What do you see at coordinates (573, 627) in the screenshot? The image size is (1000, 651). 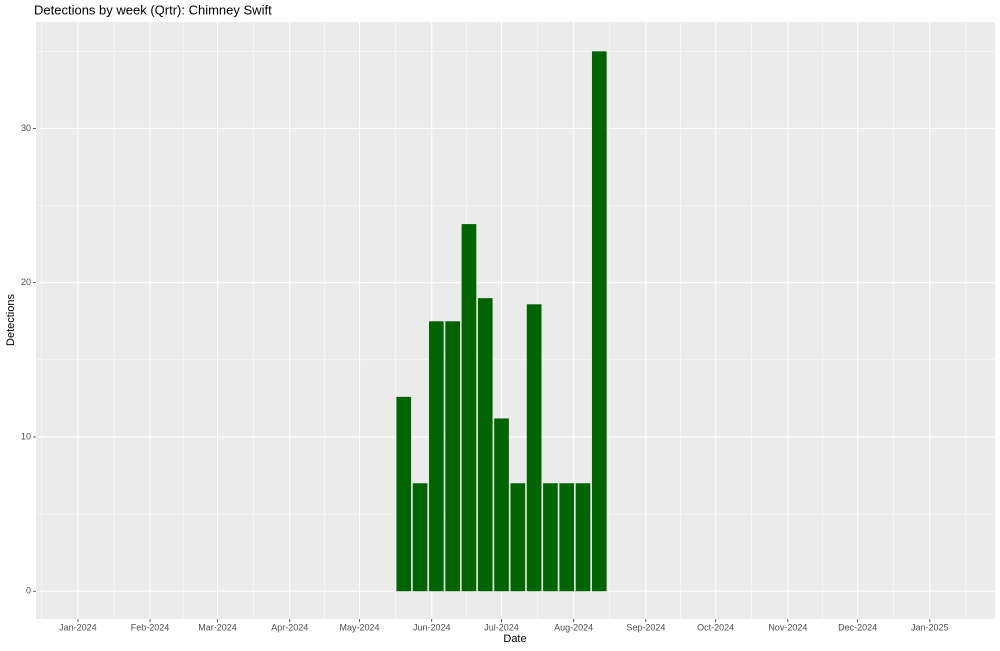 I see `x-tick-label: Aug-2024` at bounding box center [573, 627].